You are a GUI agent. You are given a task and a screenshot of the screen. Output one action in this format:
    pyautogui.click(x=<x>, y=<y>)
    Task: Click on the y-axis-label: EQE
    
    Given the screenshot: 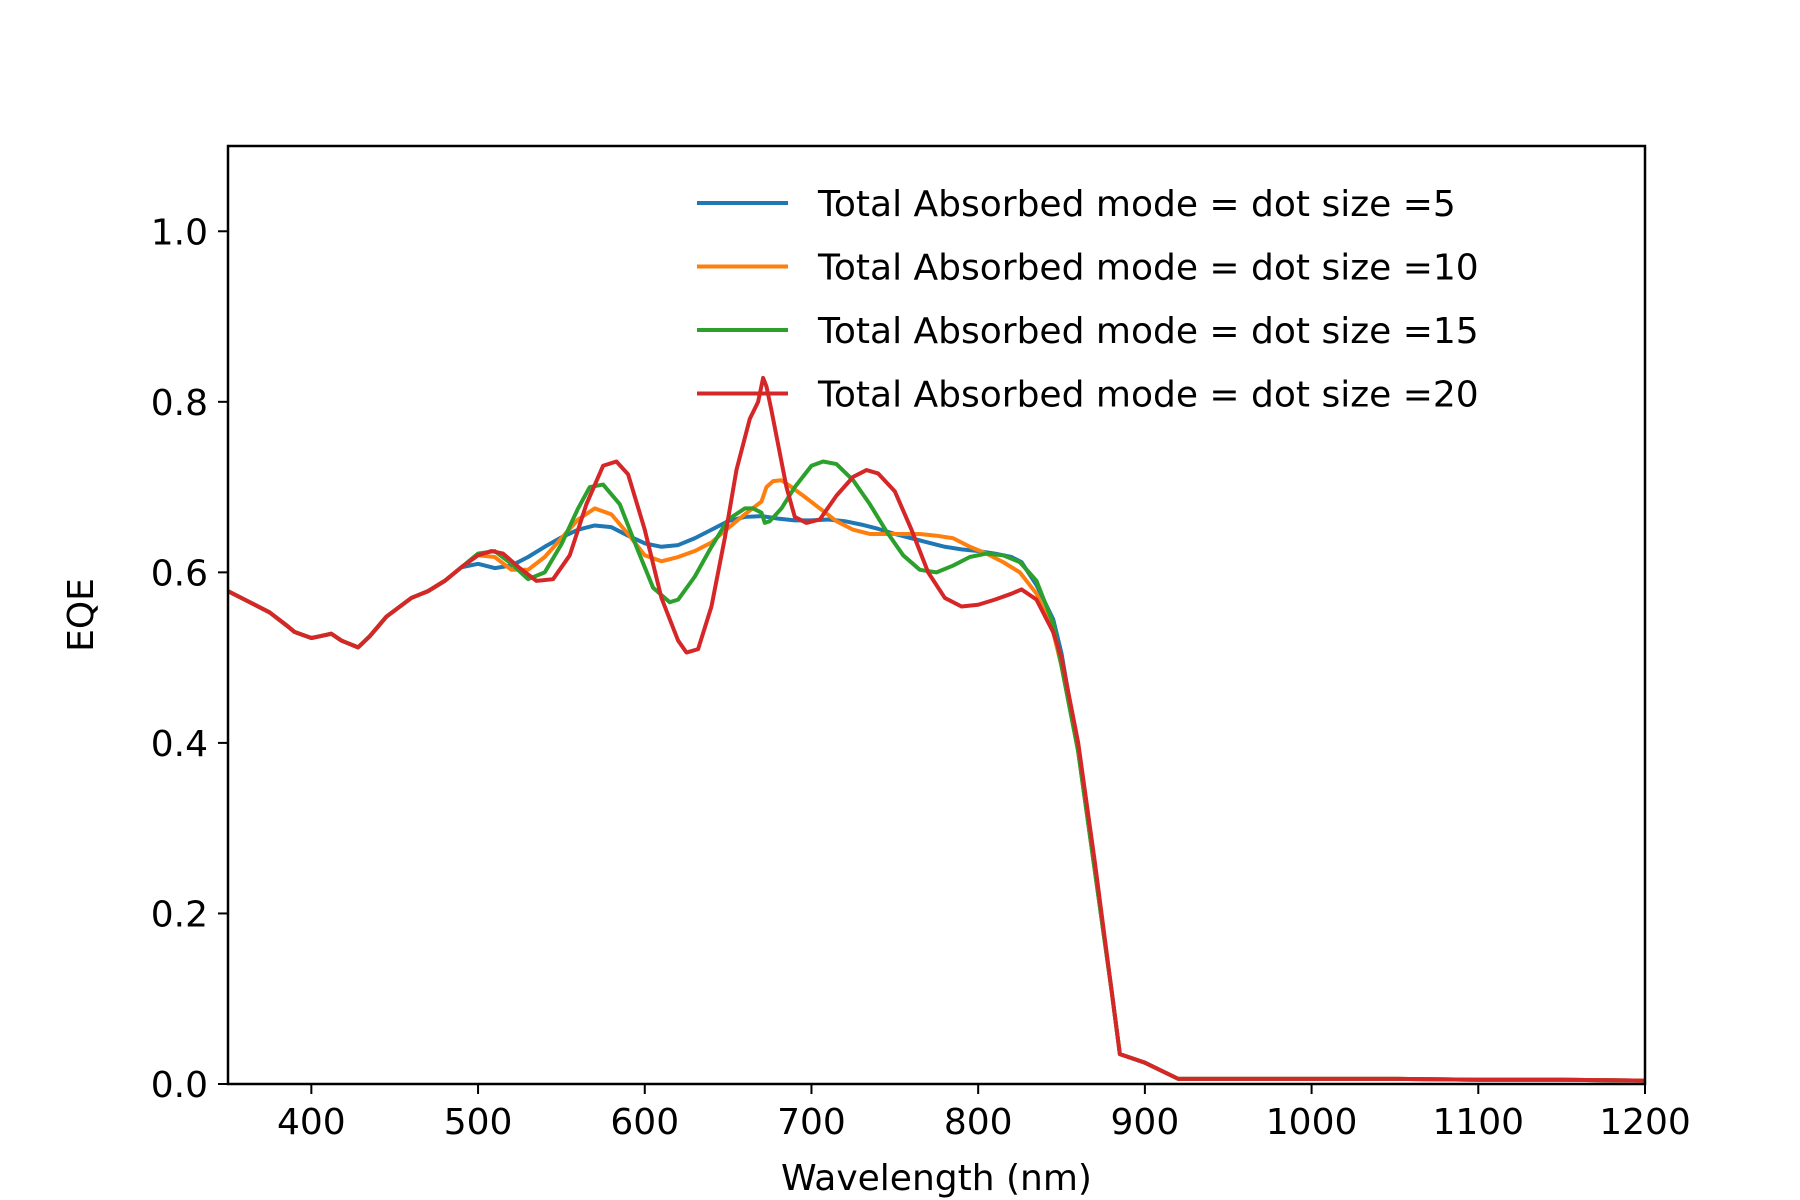 What is the action you would take?
    pyautogui.click(x=81, y=615)
    